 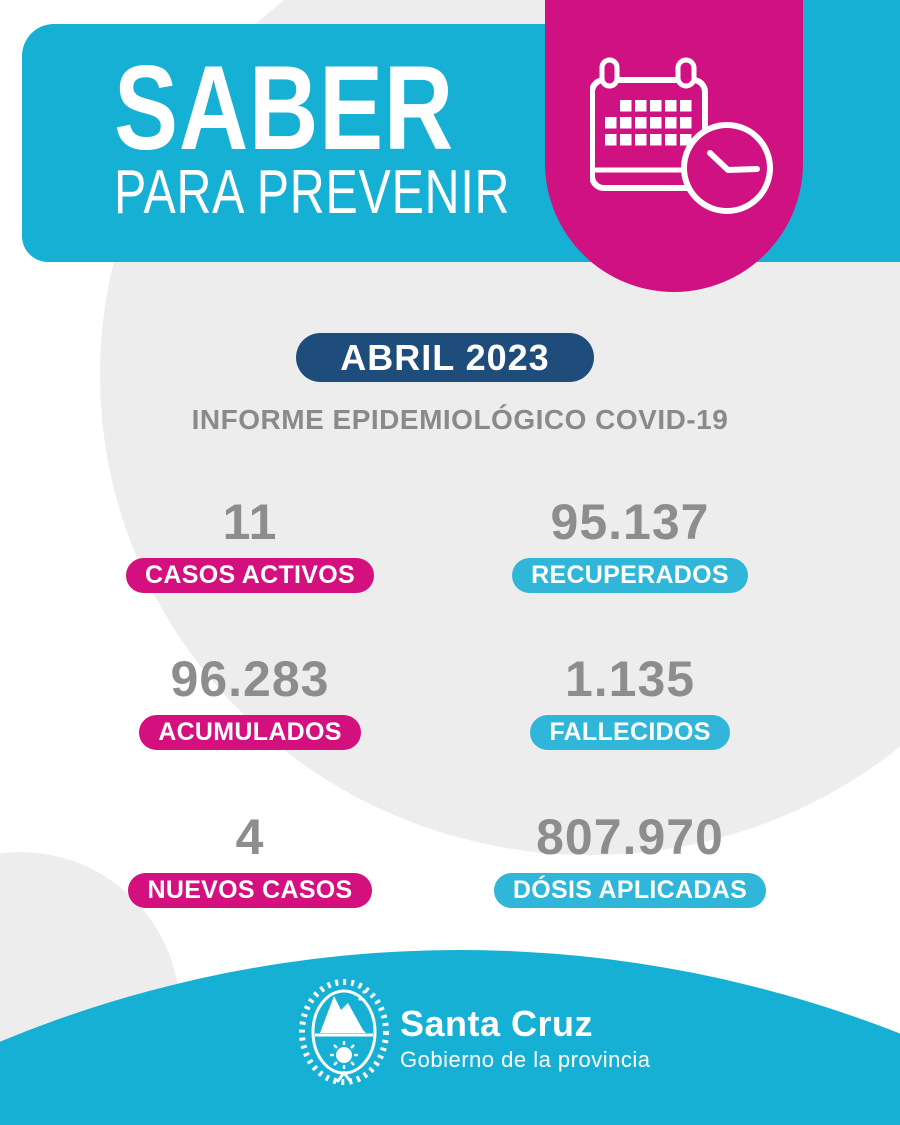 I want to click on report-title: INFORME EPIDEMIOLÓGICO COVID-19, so click(x=460, y=419).